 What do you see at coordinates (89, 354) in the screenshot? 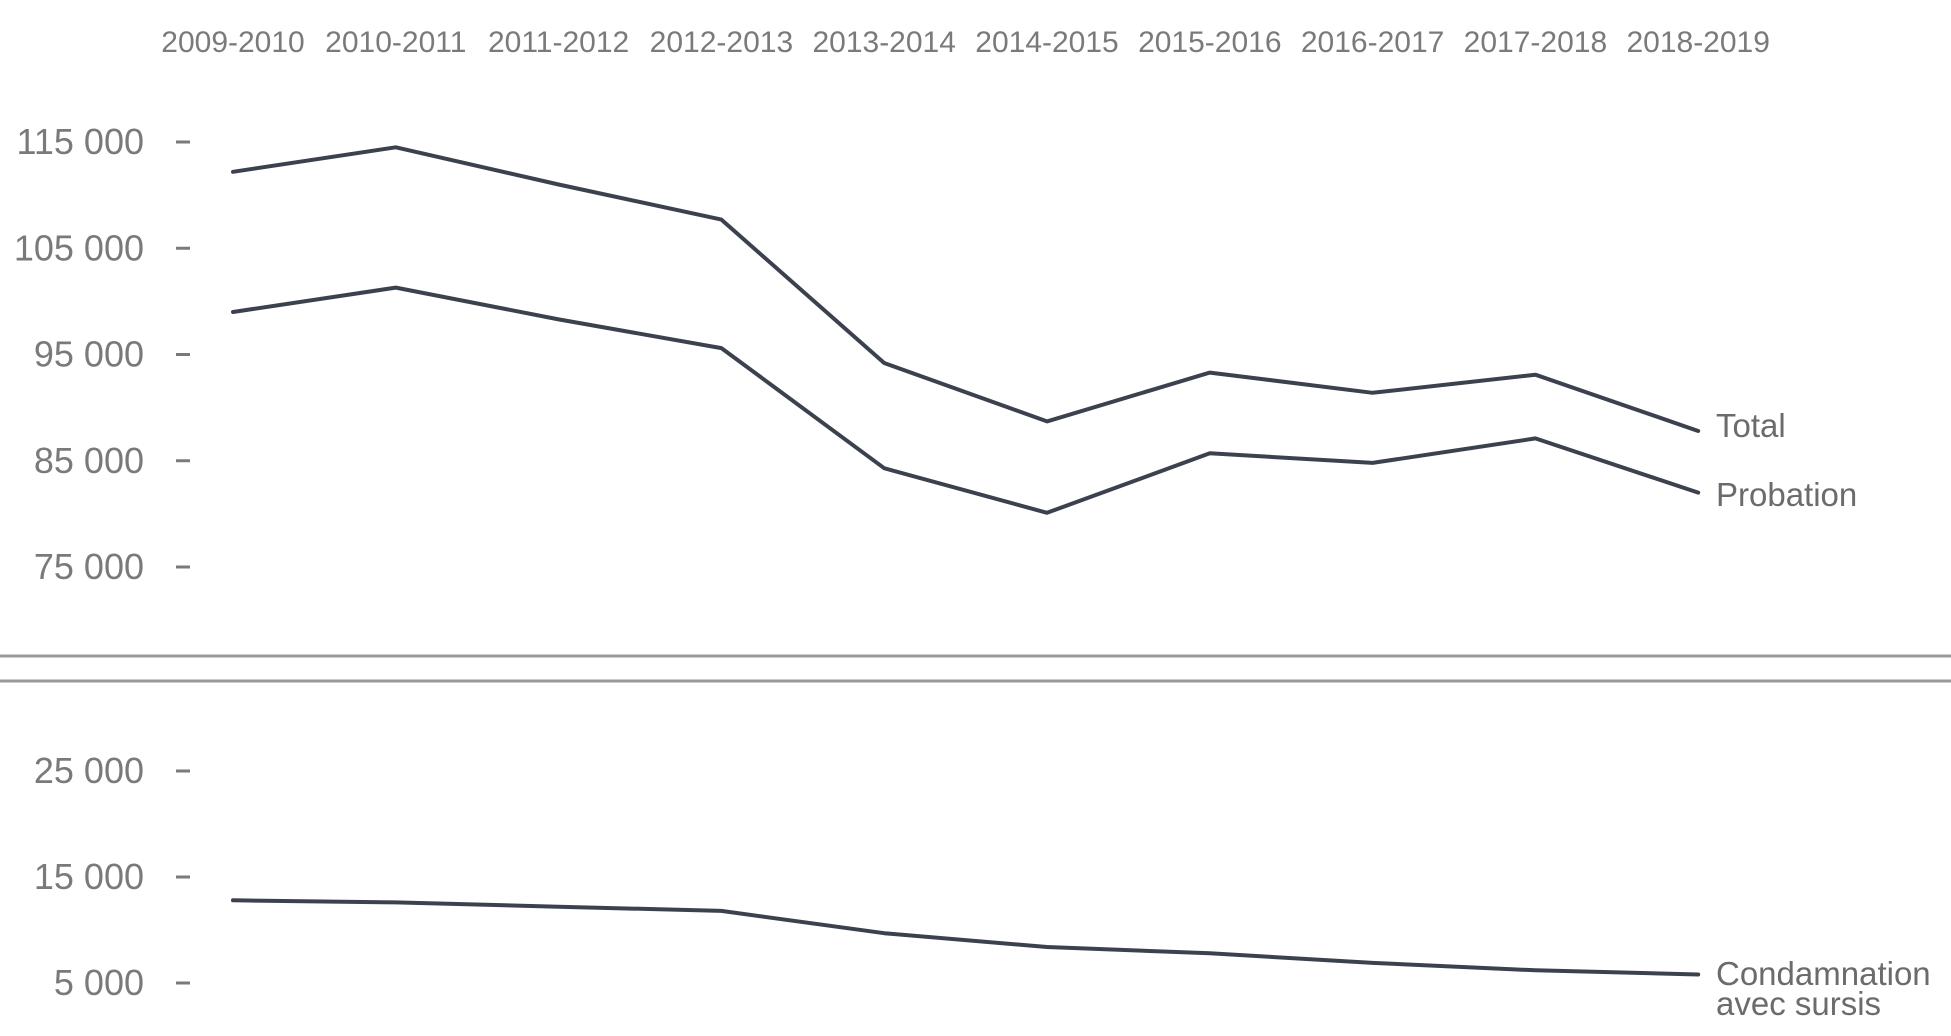
I see `y-tick-label-upper-2: 95 000` at bounding box center [89, 354].